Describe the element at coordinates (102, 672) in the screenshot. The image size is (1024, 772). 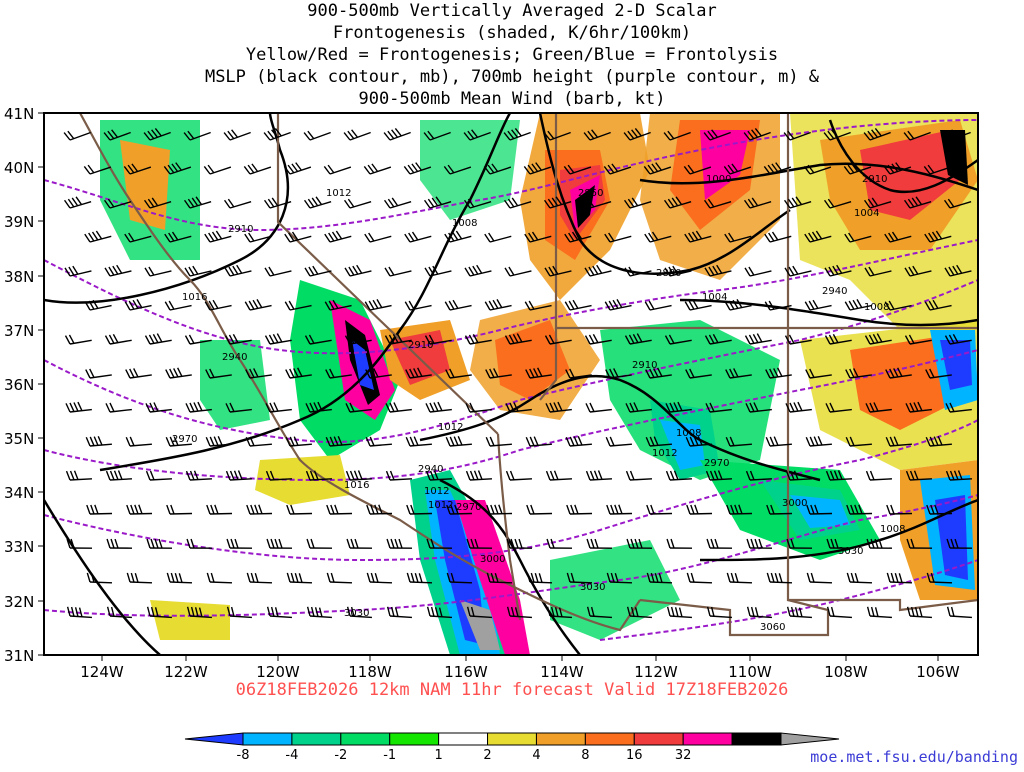
I see `lon-label: 124W` at that location.